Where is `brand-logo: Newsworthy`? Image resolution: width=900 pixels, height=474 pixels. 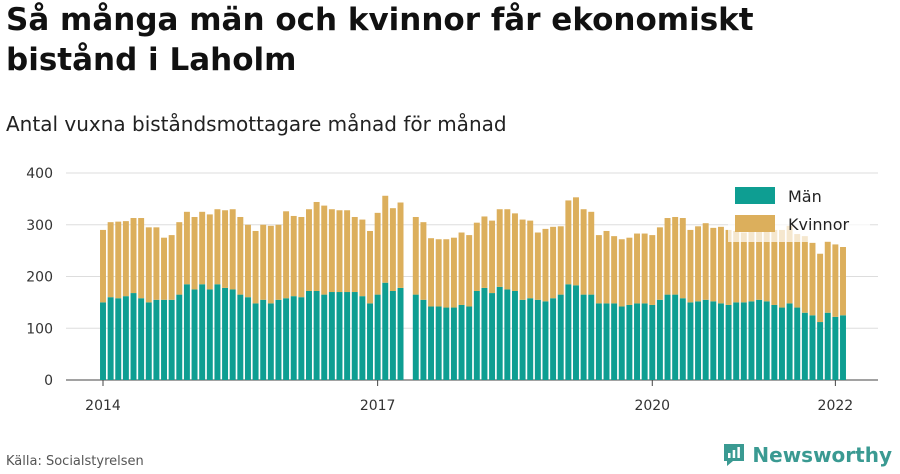
brand-logo: Newsworthy is located at coordinates (807, 455).